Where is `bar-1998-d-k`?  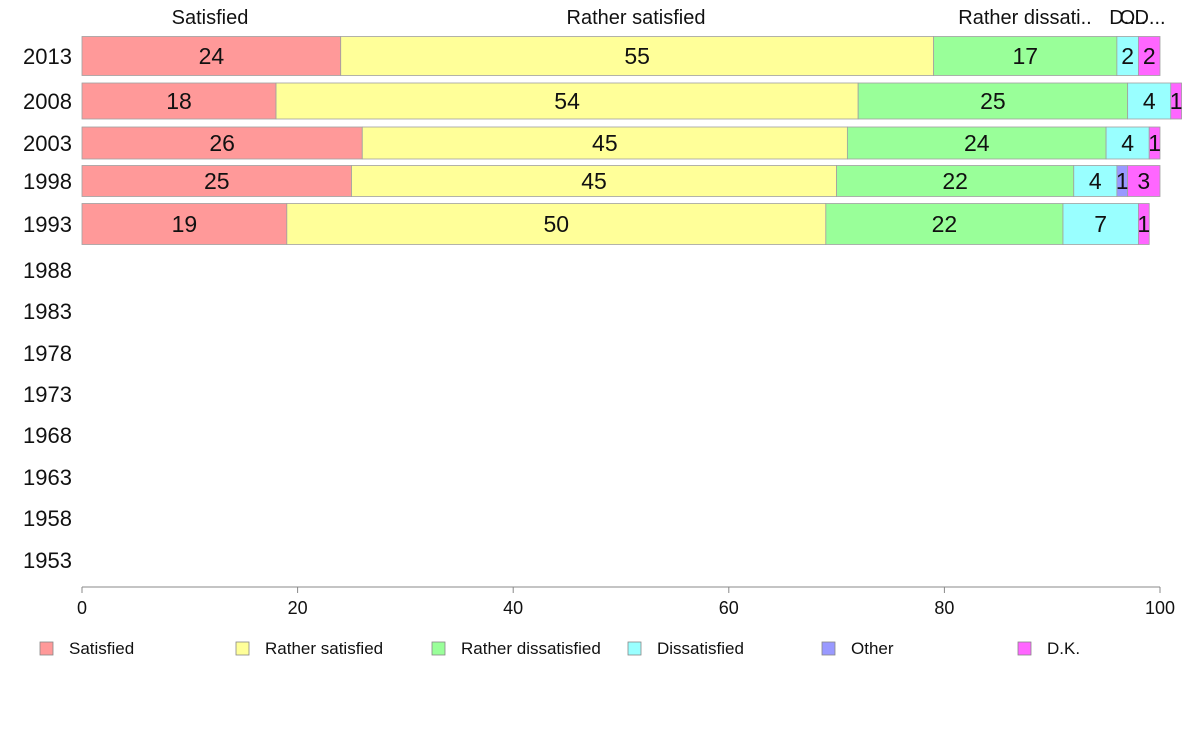 bar-1998-d-k is located at coordinates (1144, 181).